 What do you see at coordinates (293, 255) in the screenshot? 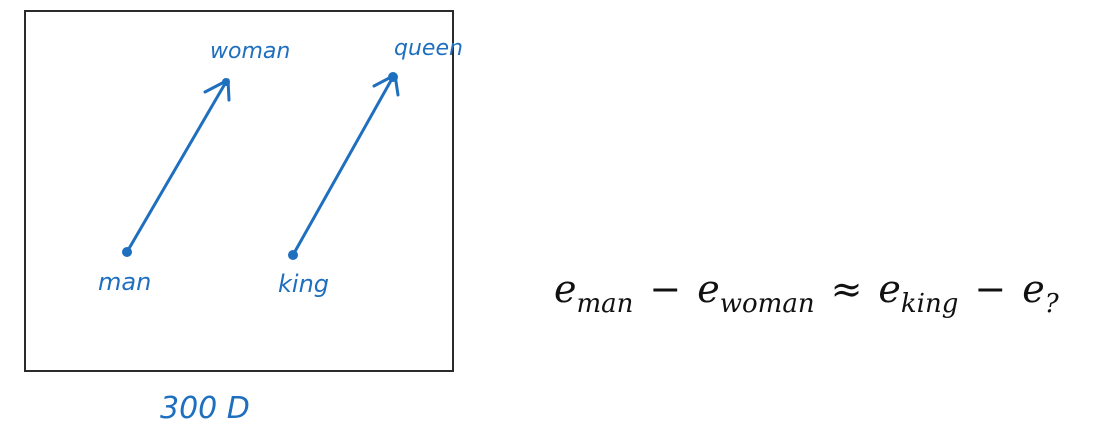
I see `king-point` at bounding box center [293, 255].